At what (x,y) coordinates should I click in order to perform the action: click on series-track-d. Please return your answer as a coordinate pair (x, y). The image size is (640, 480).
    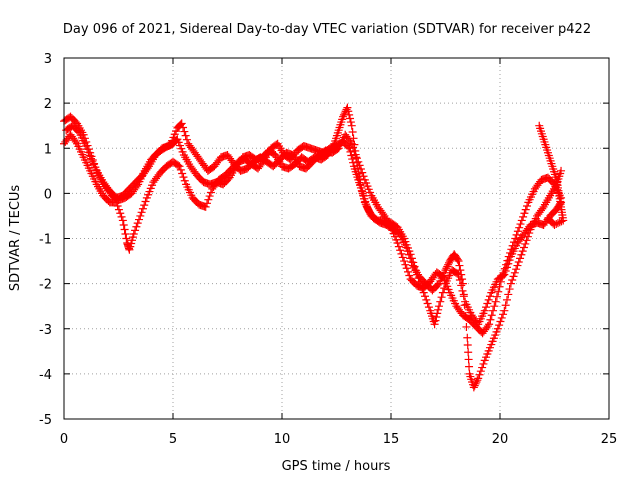
    Looking at the image, I should click on (551, 175).